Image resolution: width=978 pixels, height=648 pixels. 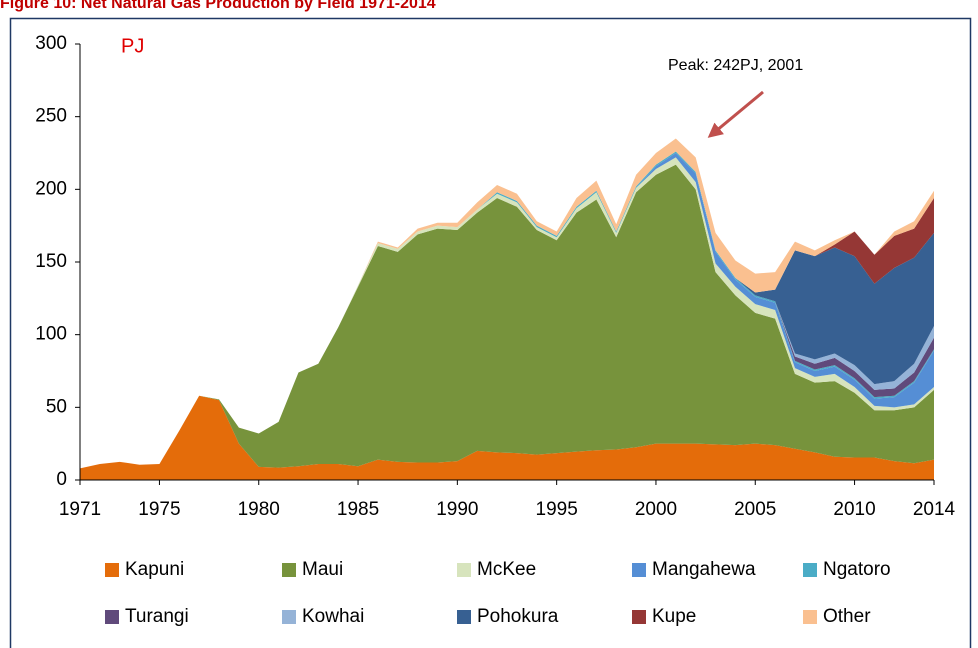 What do you see at coordinates (735, 65) in the screenshot?
I see `annotation: Peak: 242PJ, 2001` at bounding box center [735, 65].